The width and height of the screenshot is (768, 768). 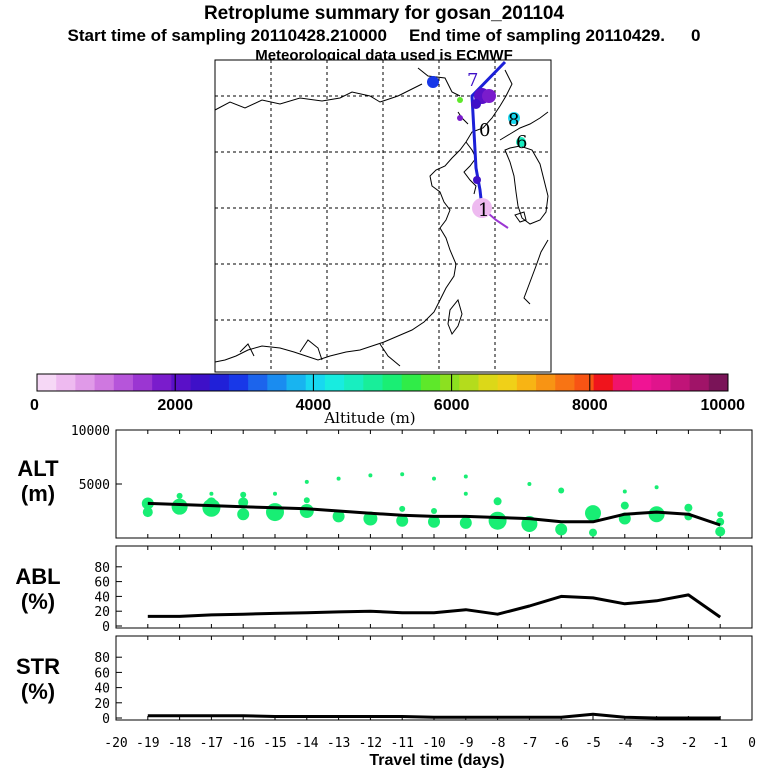 I want to click on x-tick-label: -12, so click(x=370, y=743).